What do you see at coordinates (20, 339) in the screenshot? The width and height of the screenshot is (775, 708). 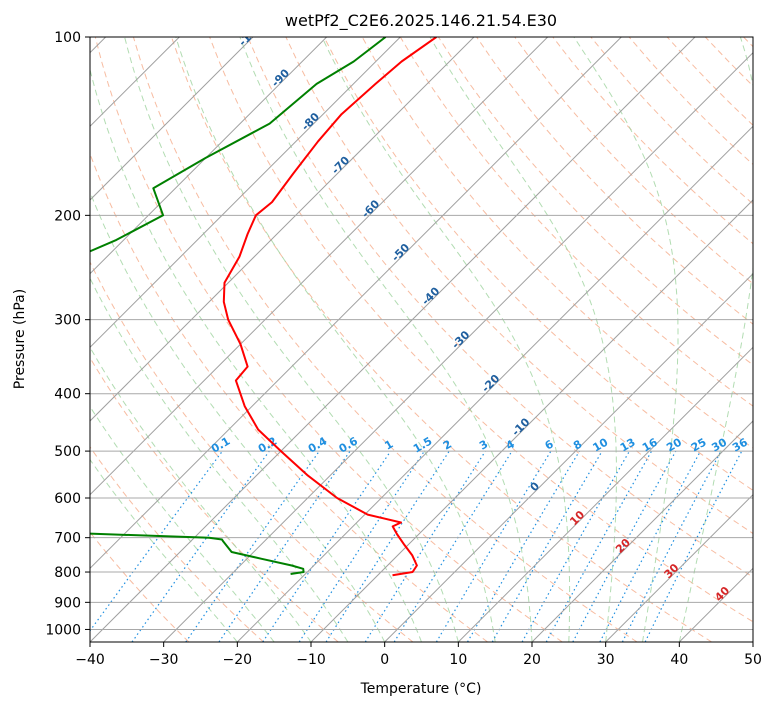 I see `y-axis-label: Pressure (hPa)` at bounding box center [20, 339].